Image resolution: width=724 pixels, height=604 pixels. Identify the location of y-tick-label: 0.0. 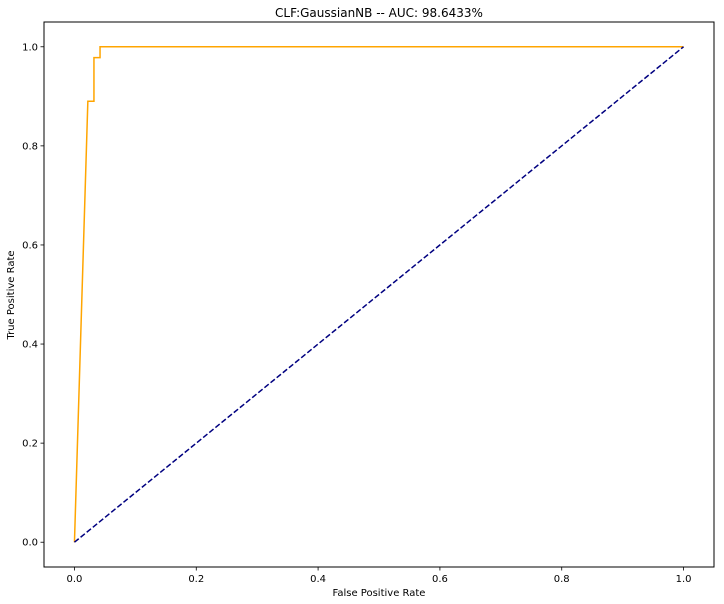
(30, 543).